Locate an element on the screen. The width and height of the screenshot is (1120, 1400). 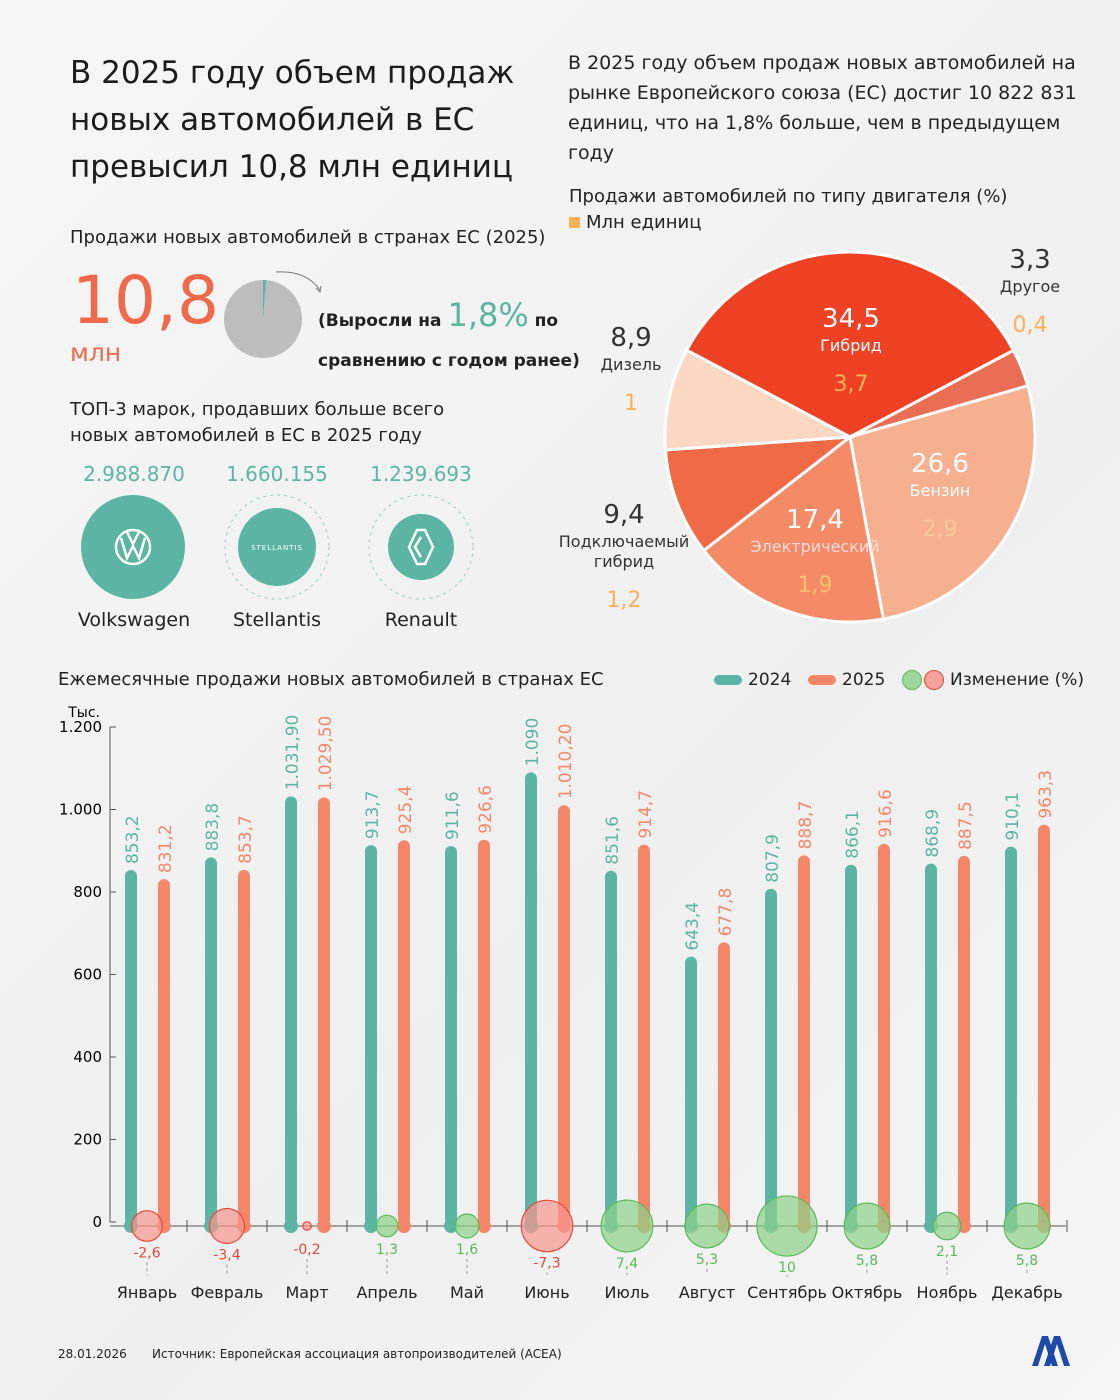
bar-value-label: 1.090 is located at coordinates (533, 742).